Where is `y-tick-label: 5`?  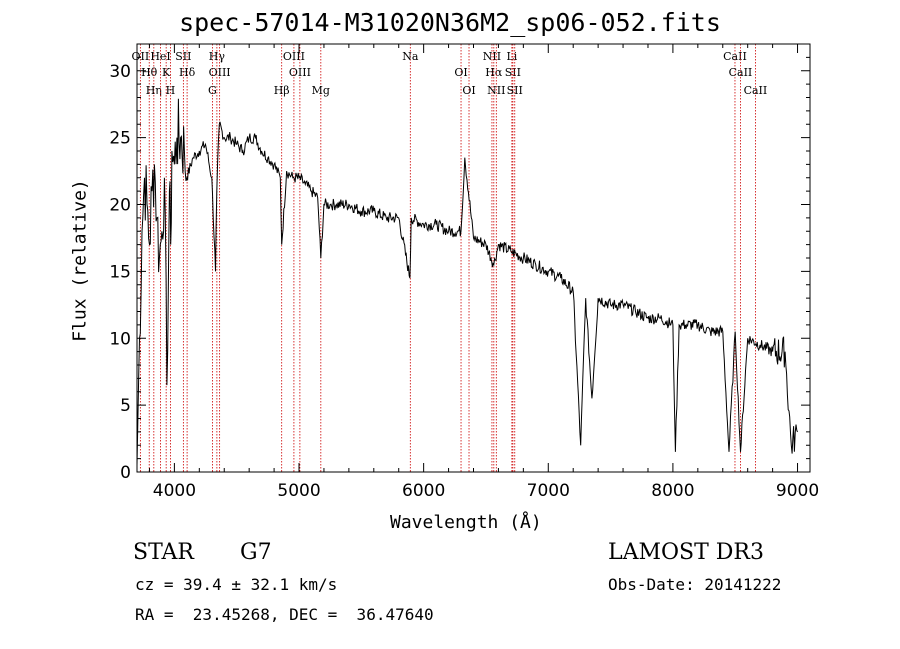 y-tick-label: 5 is located at coordinates (125, 406).